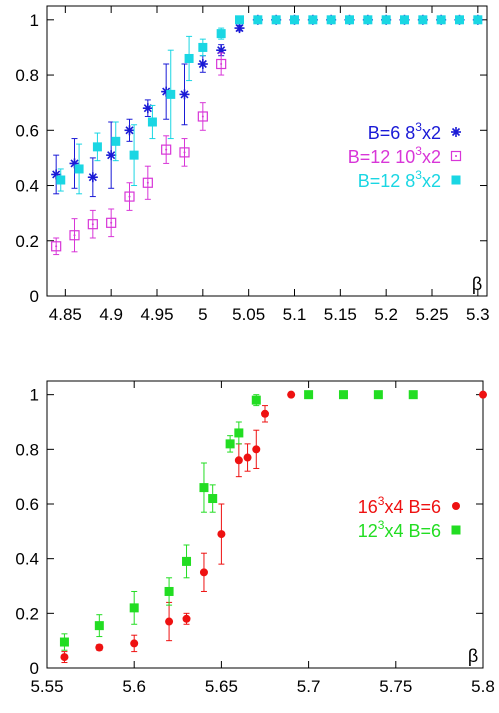 The height and width of the screenshot is (713, 499). What do you see at coordinates (399, 529) in the screenshot?
I see `legend-label: 123x4 B=6` at bounding box center [399, 529].